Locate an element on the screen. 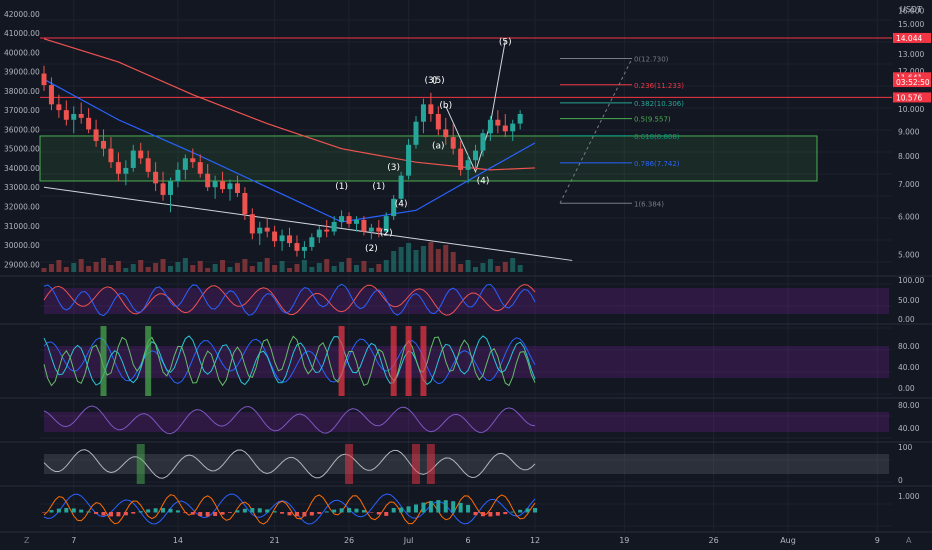 This screenshot has height=550, width=932. time-axis-label: 6 is located at coordinates (468, 540).